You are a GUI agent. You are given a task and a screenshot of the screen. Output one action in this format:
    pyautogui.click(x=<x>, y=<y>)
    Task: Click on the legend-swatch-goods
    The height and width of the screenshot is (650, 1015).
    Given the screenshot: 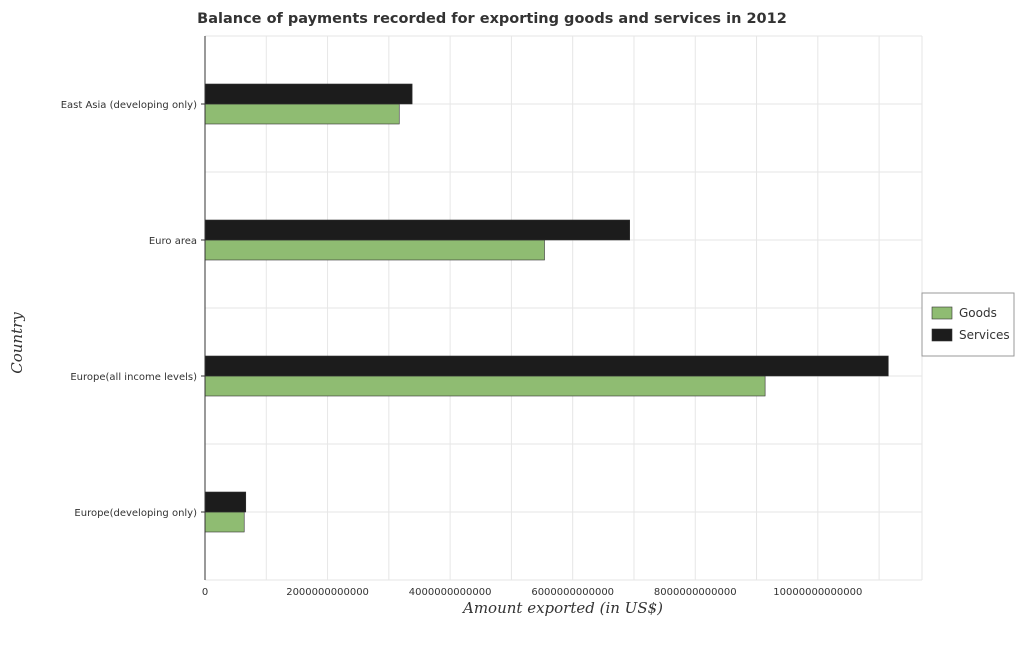 What is the action you would take?
    pyautogui.click(x=942, y=313)
    